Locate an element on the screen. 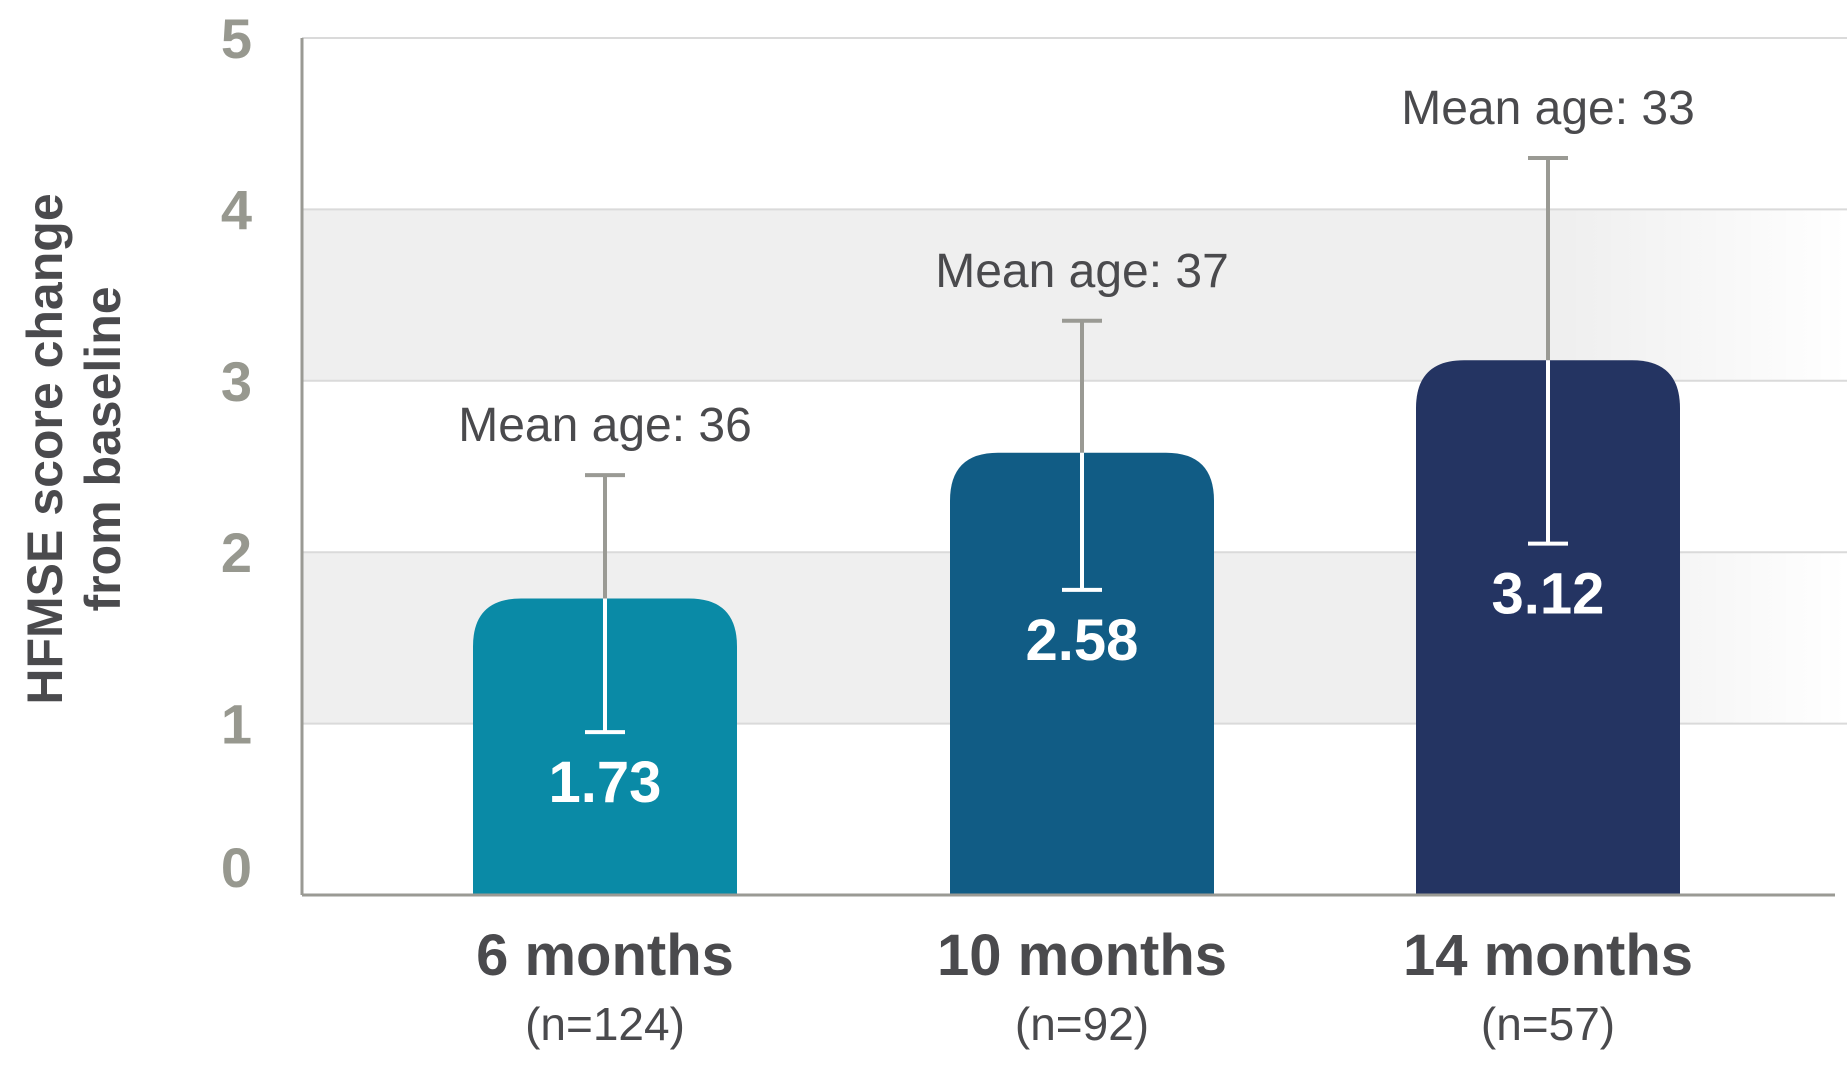 The height and width of the screenshot is (1080, 1847). y-tick-labels: 0 1 2 3 4 5 is located at coordinates (236, 453).